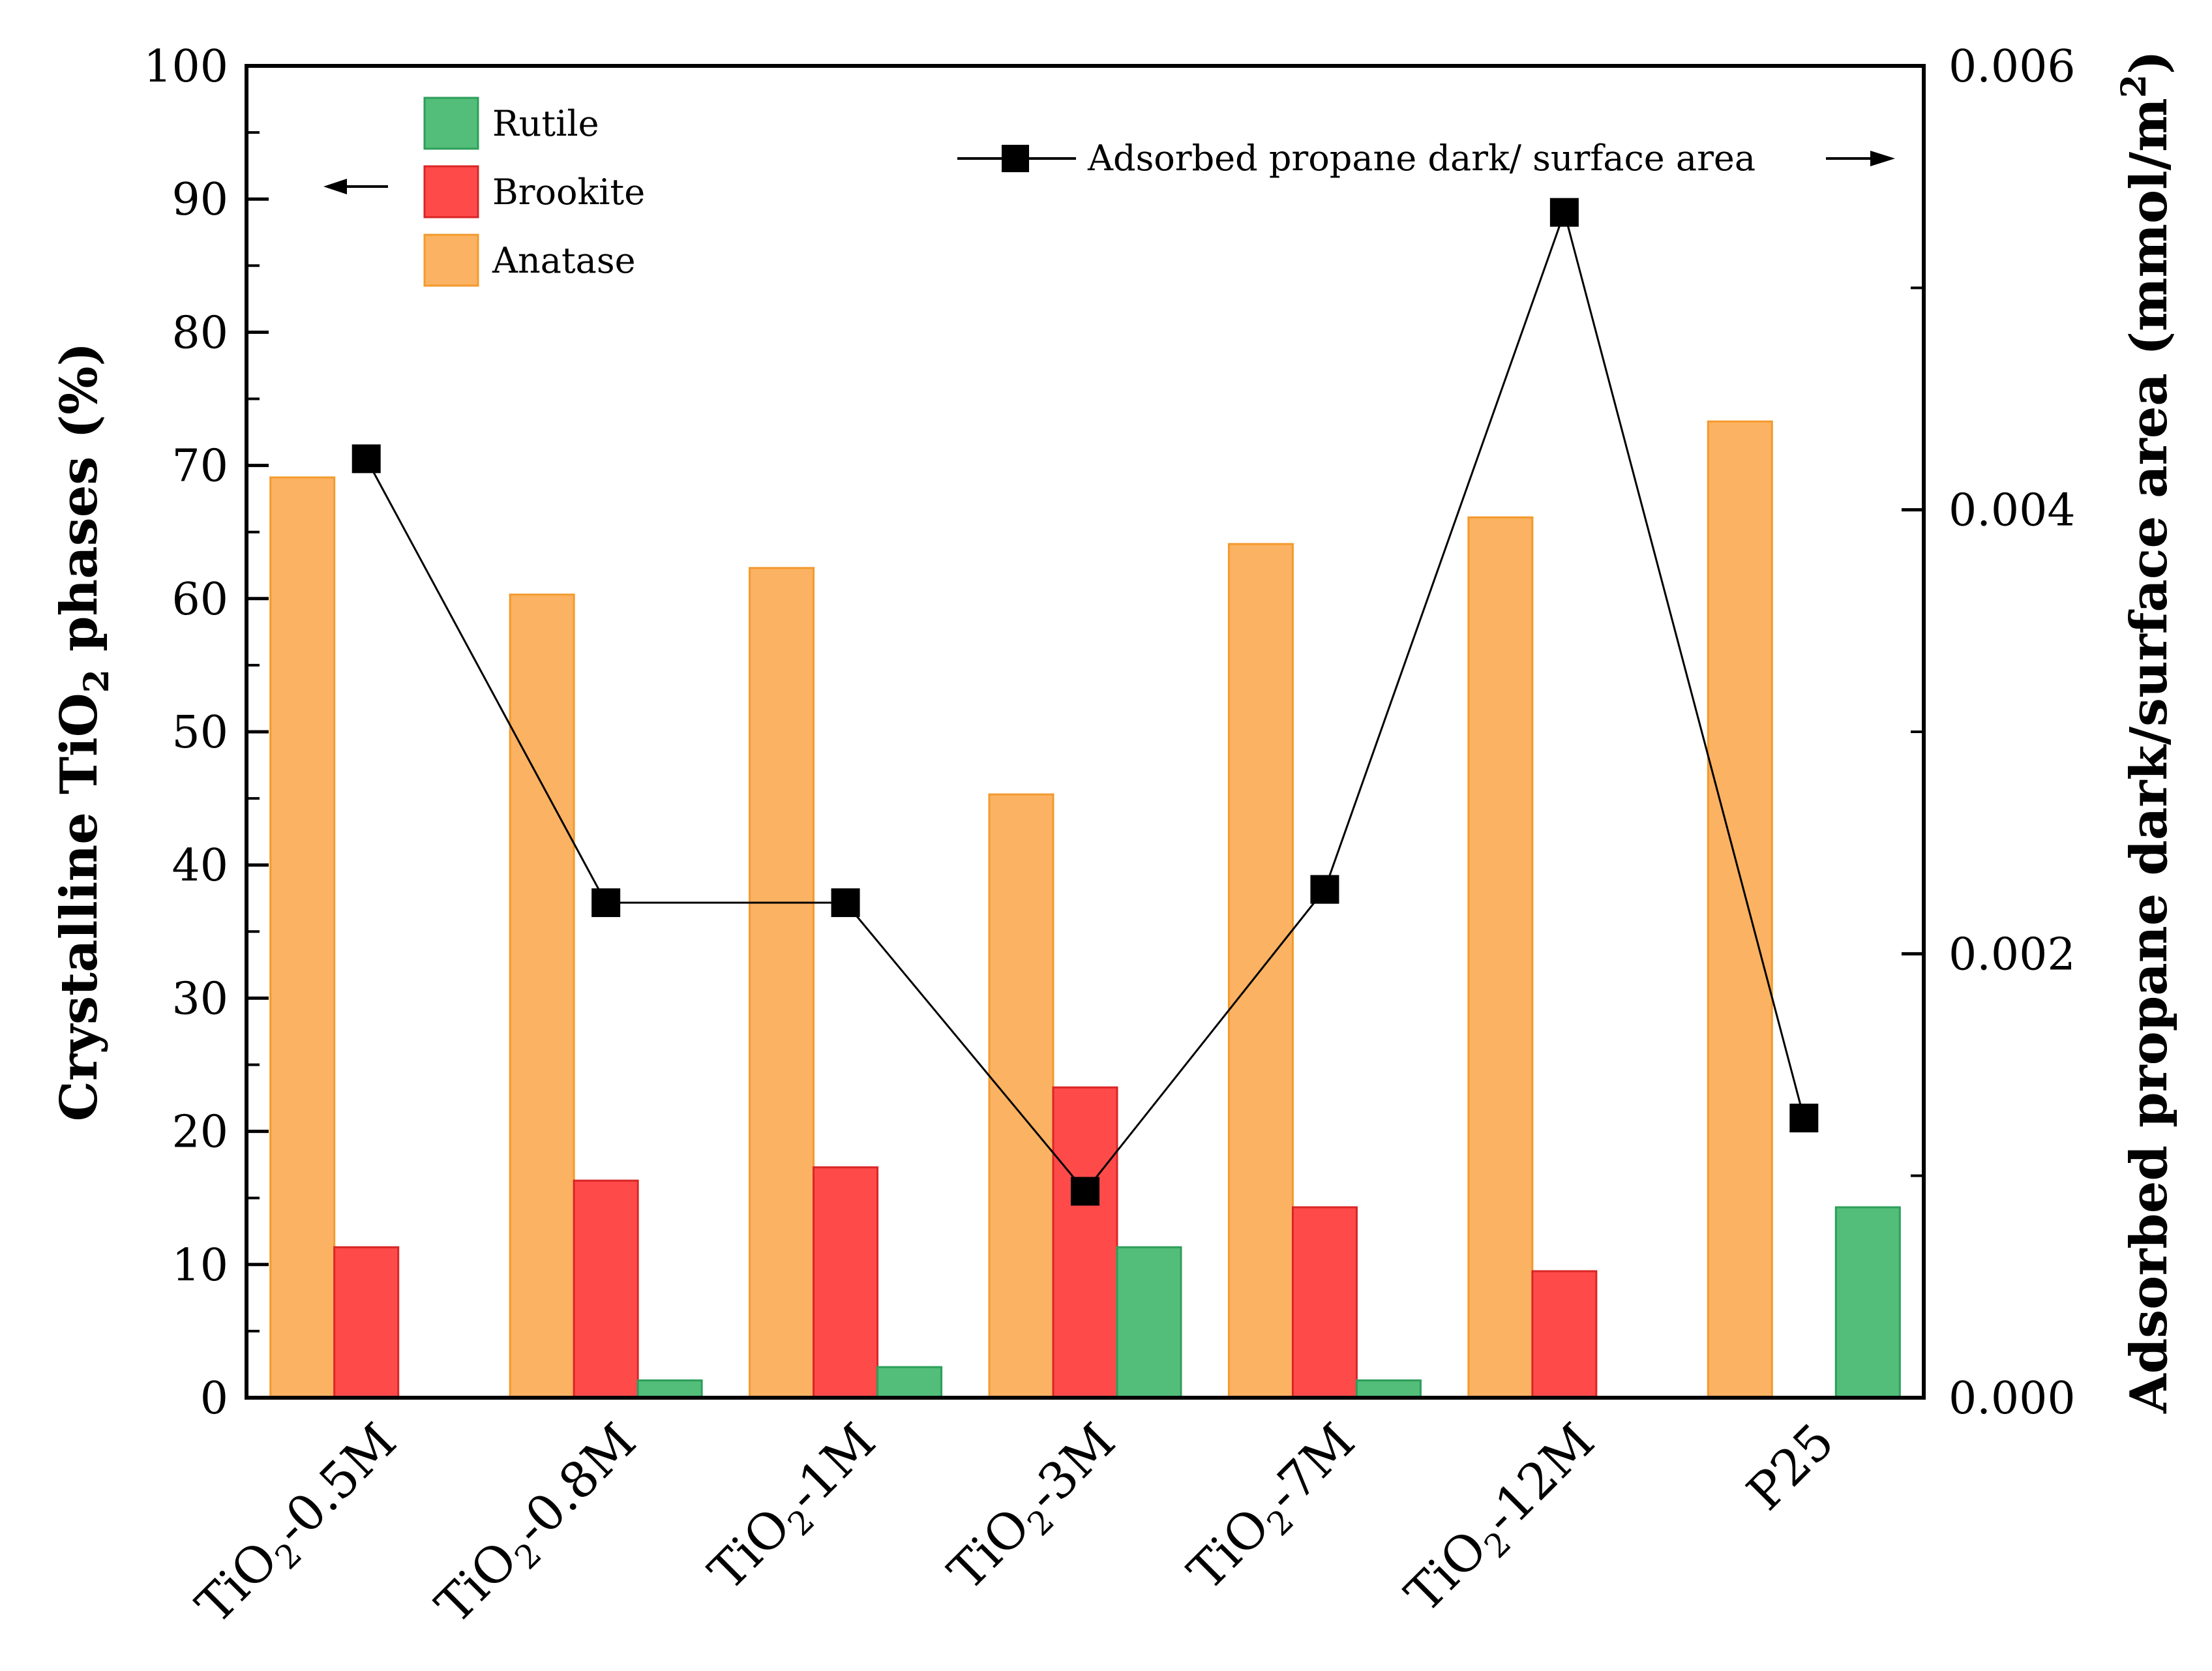 The image size is (2212, 1671). What do you see at coordinates (2149, 62) in the screenshot?
I see `right-axis-title-rest: )` at bounding box center [2149, 62].